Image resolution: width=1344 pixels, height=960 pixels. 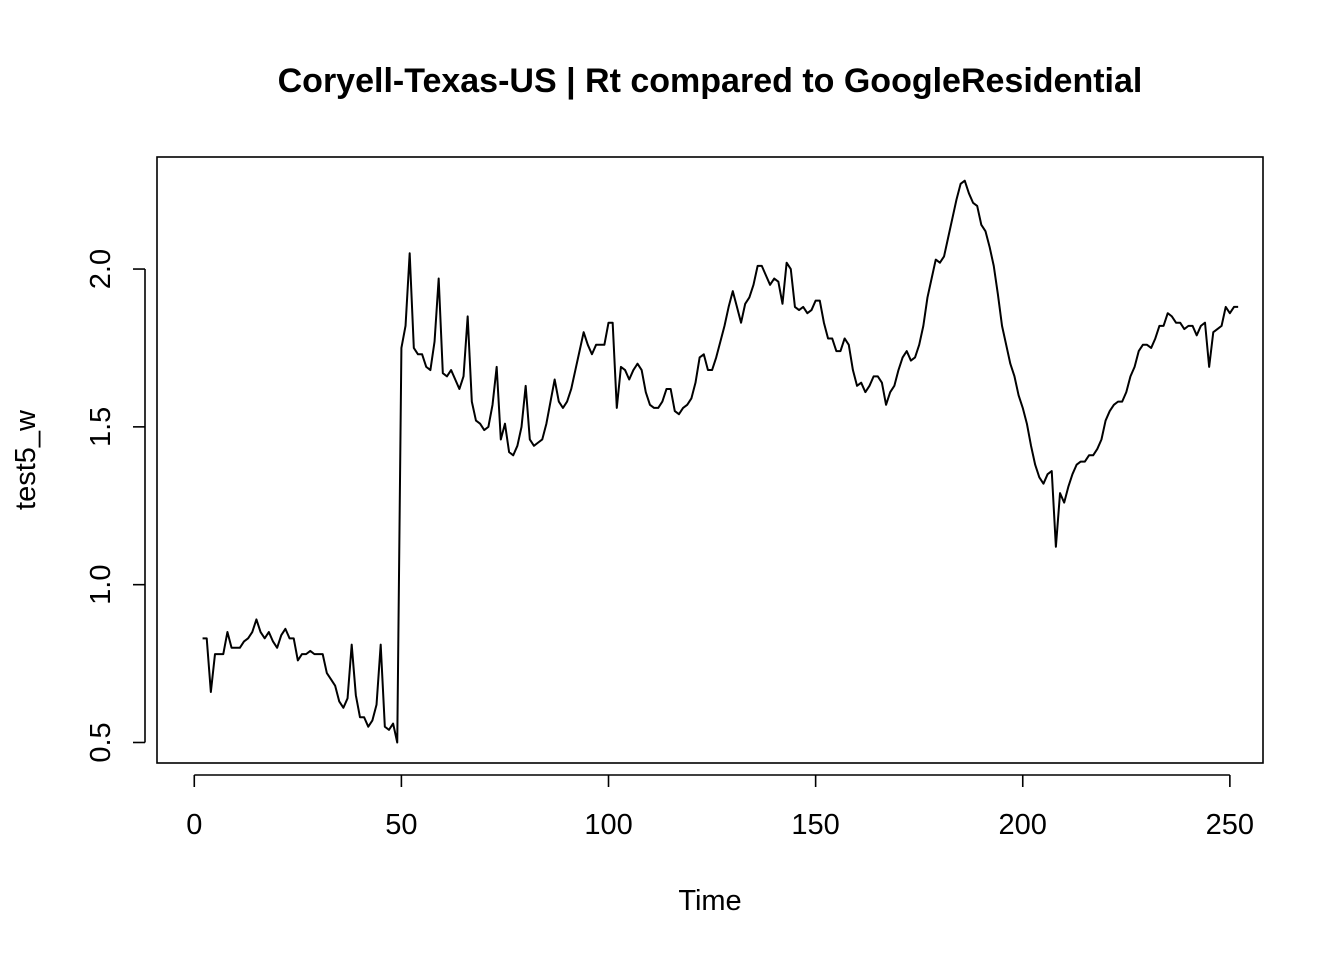 What do you see at coordinates (101, 269) in the screenshot?
I see `y-tick-label: 2.0` at bounding box center [101, 269].